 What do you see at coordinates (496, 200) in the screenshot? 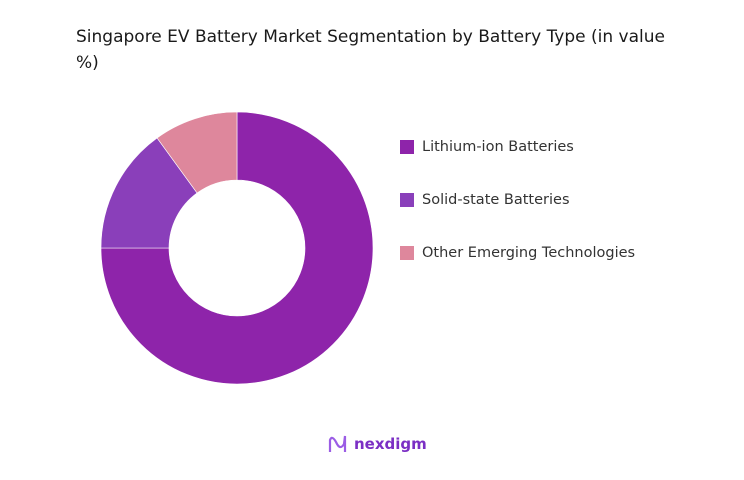
I see `legend-label: Solid-state Batteries` at bounding box center [496, 200].